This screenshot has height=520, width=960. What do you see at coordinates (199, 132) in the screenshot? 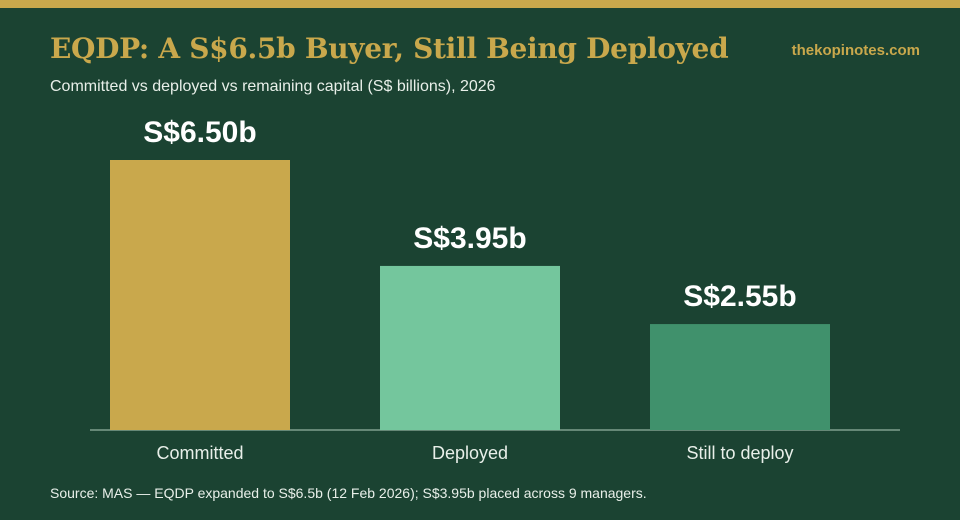
I see `data-label: S$6.50b` at bounding box center [199, 132].